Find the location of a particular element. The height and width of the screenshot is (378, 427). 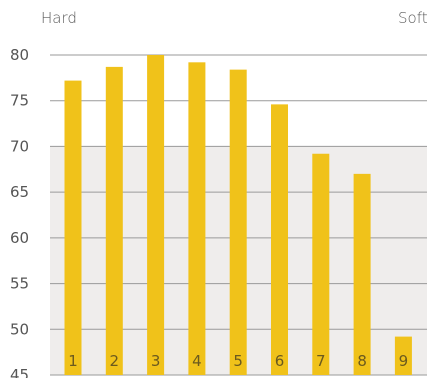

y-tick-label: 55 is located at coordinates (19, 284).